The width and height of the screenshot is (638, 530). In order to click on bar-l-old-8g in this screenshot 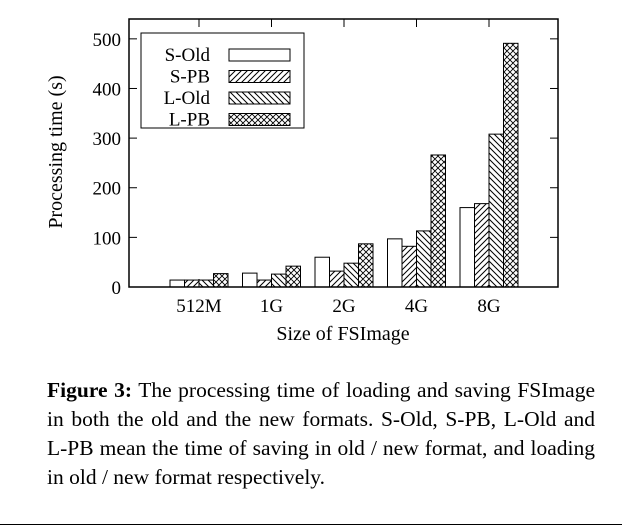, I will do `click(496, 210)`.